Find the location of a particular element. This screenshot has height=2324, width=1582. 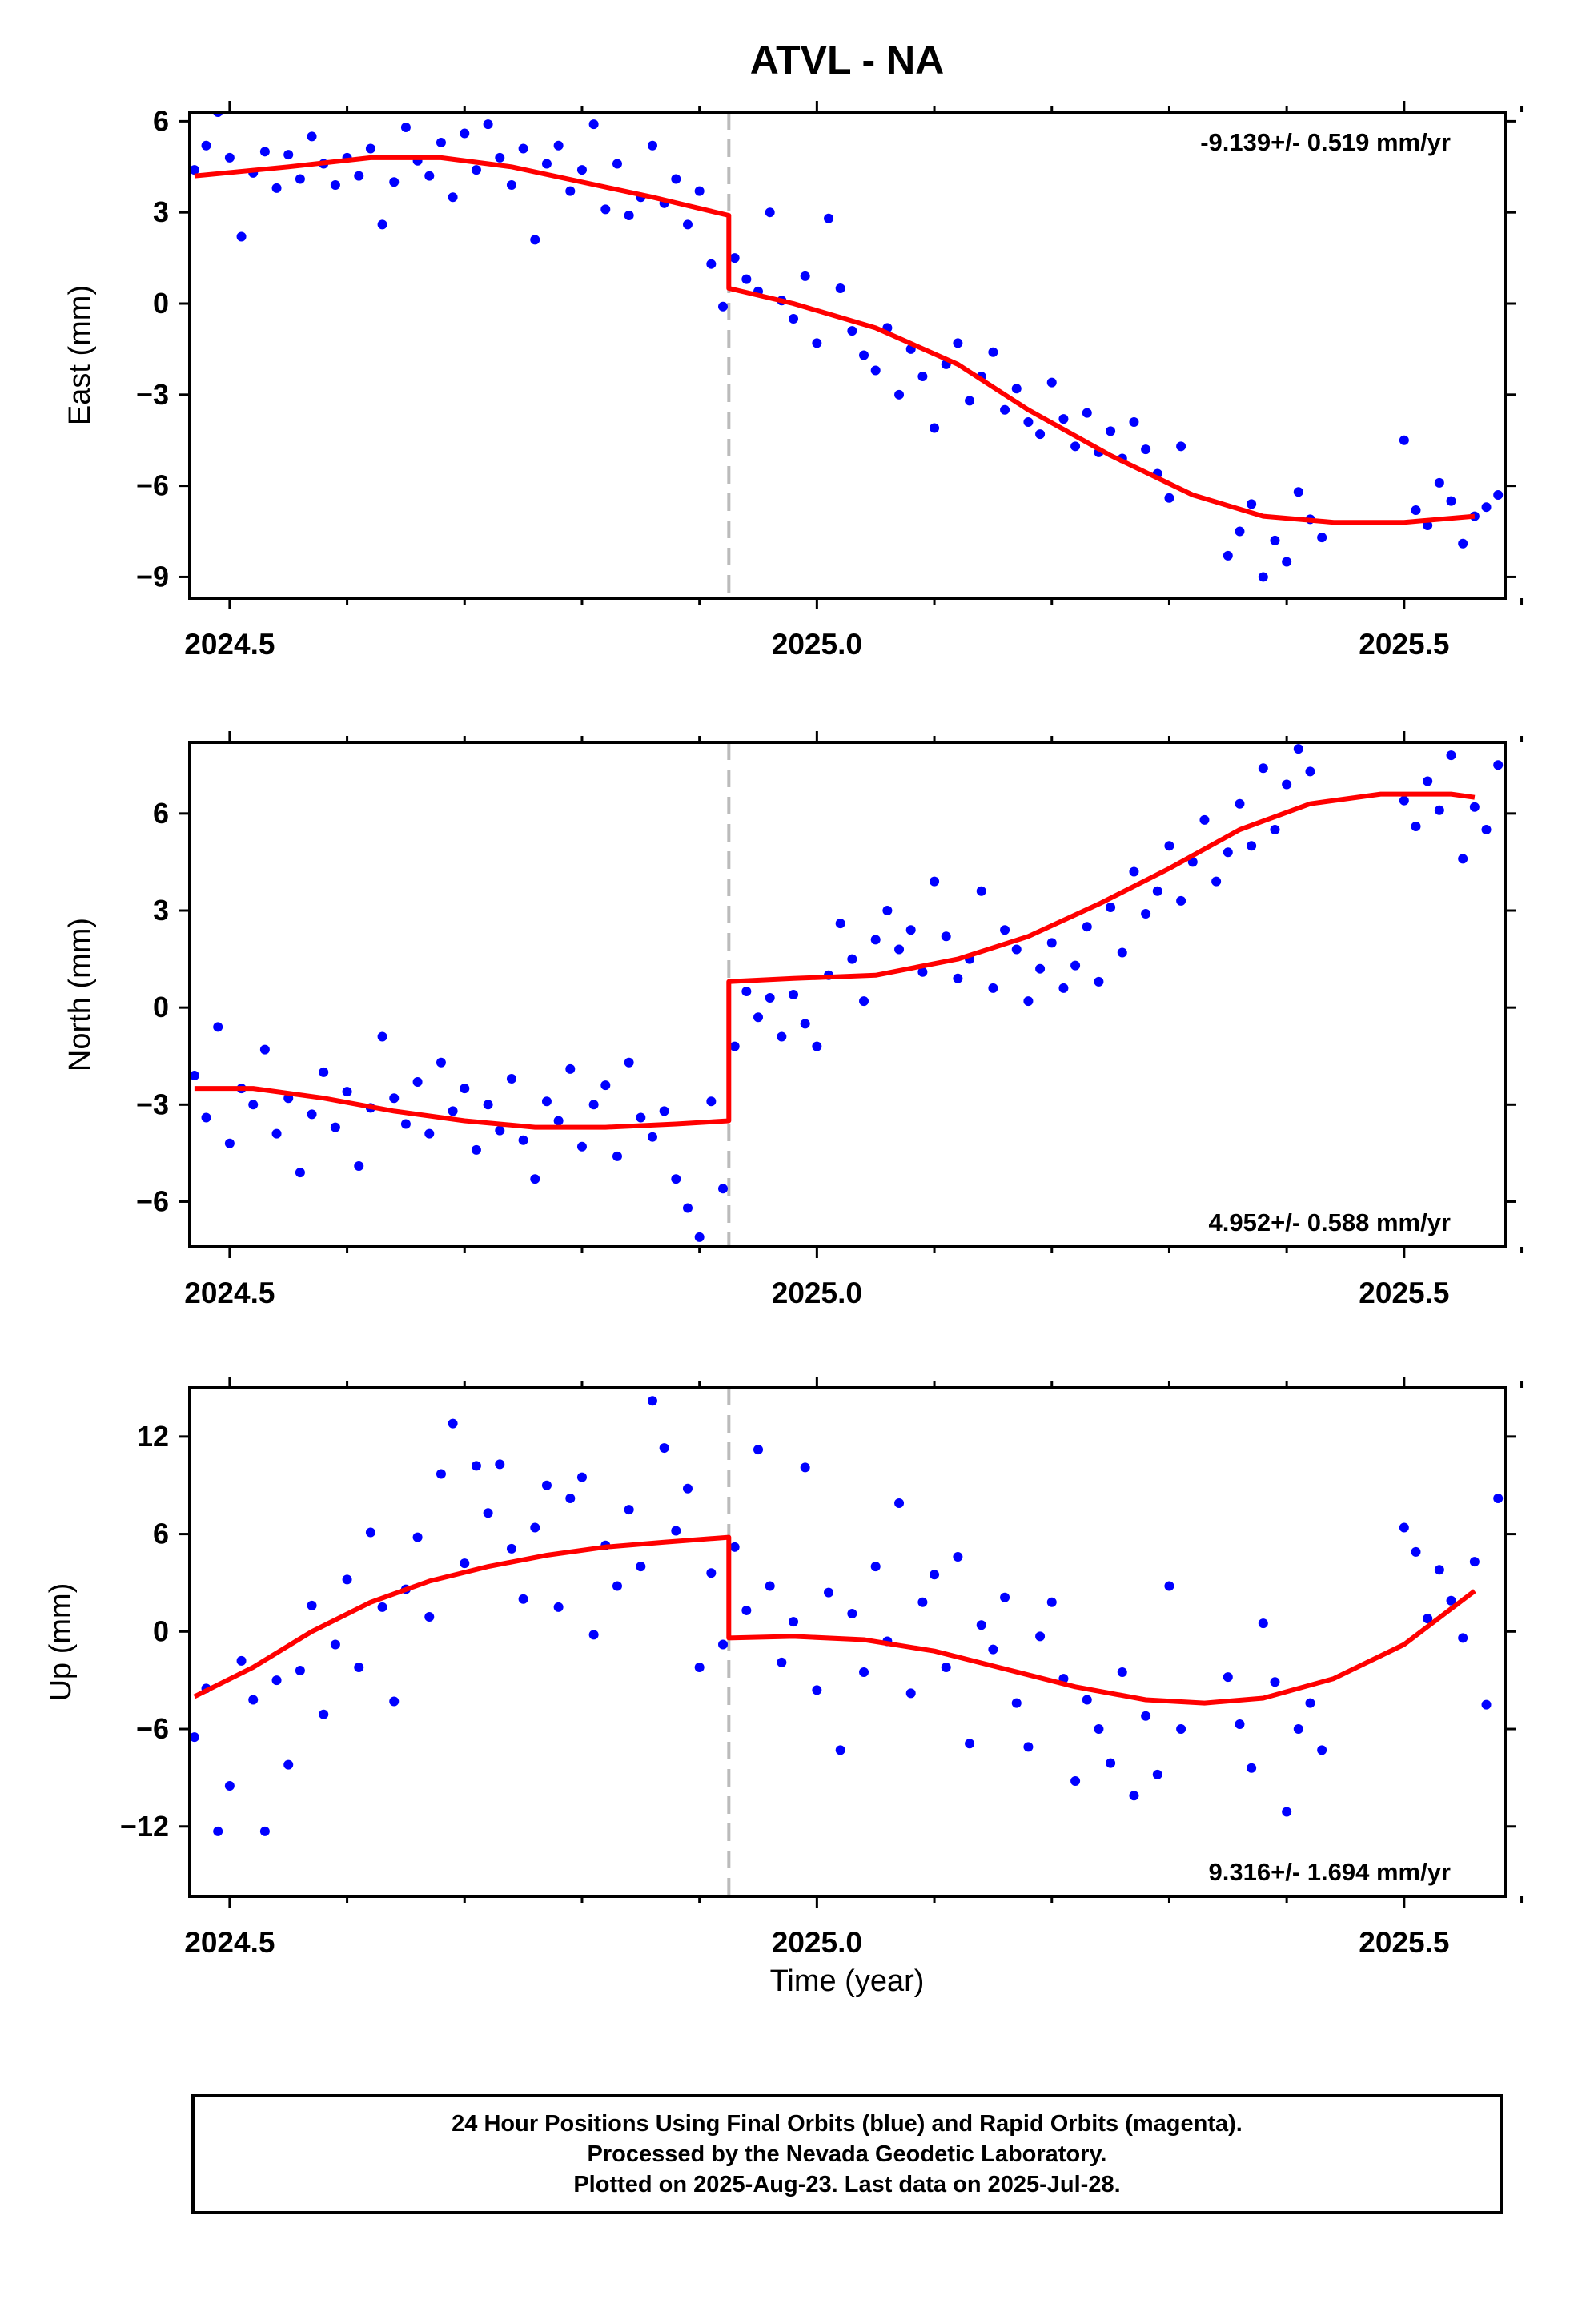

x-tick-label: 2025.5 is located at coordinates (1404, 1293).